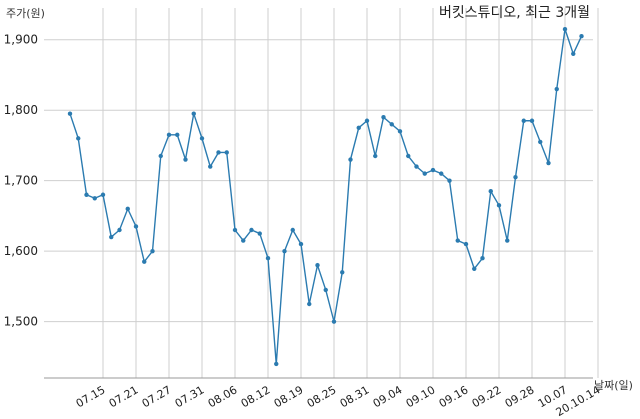 This screenshot has height=419, width=640. Describe the element at coordinates (520, 396) in the screenshot. I see `x-tick-label: 09.28` at that location.